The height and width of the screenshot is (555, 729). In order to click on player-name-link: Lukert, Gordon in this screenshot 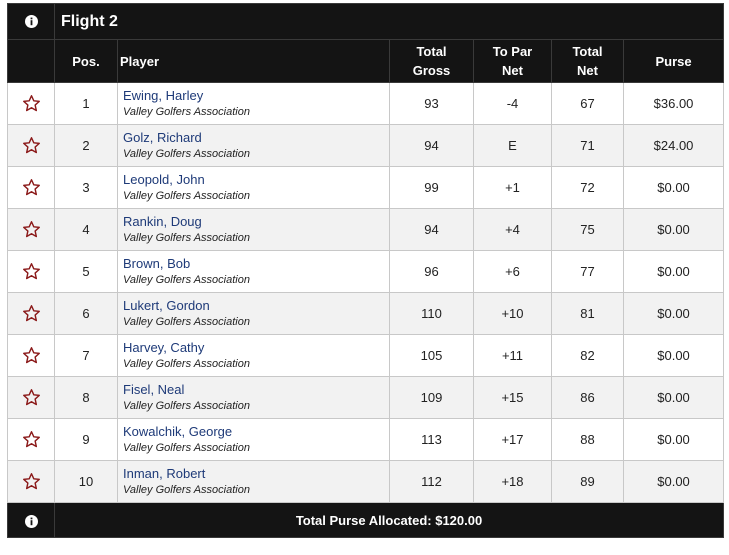, I will do `click(166, 305)`.